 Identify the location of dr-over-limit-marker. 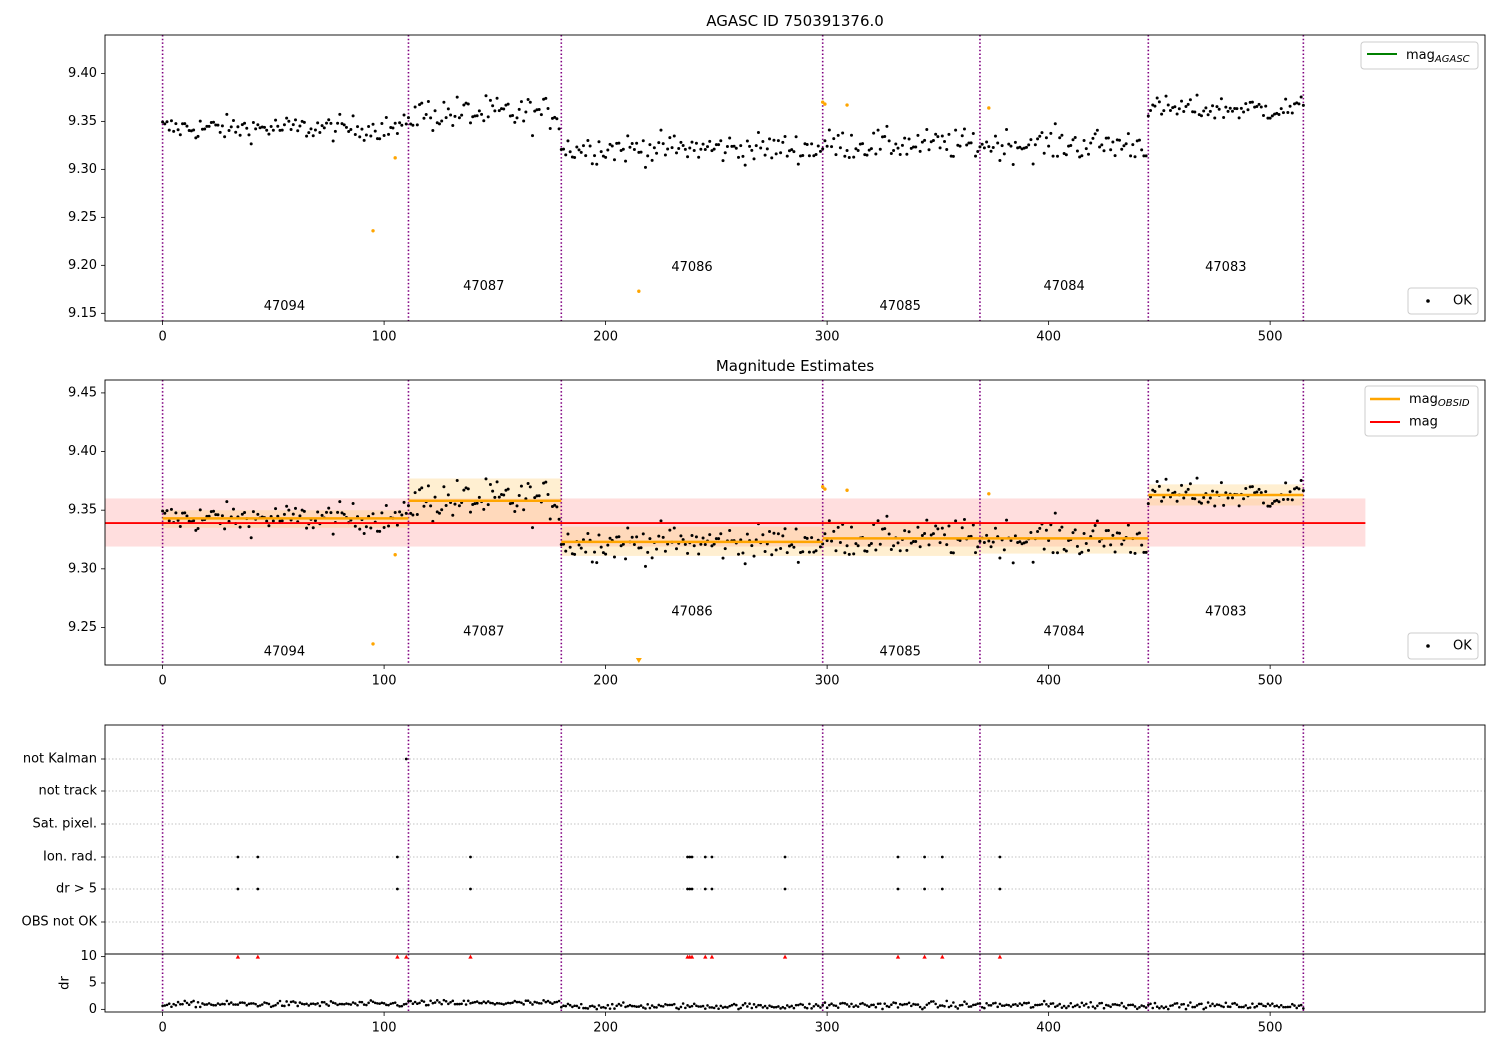
(238, 956).